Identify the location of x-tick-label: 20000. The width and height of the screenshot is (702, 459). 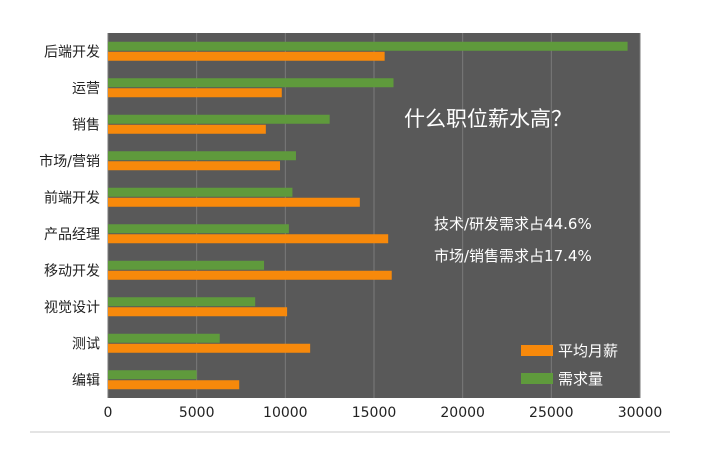
(462, 413).